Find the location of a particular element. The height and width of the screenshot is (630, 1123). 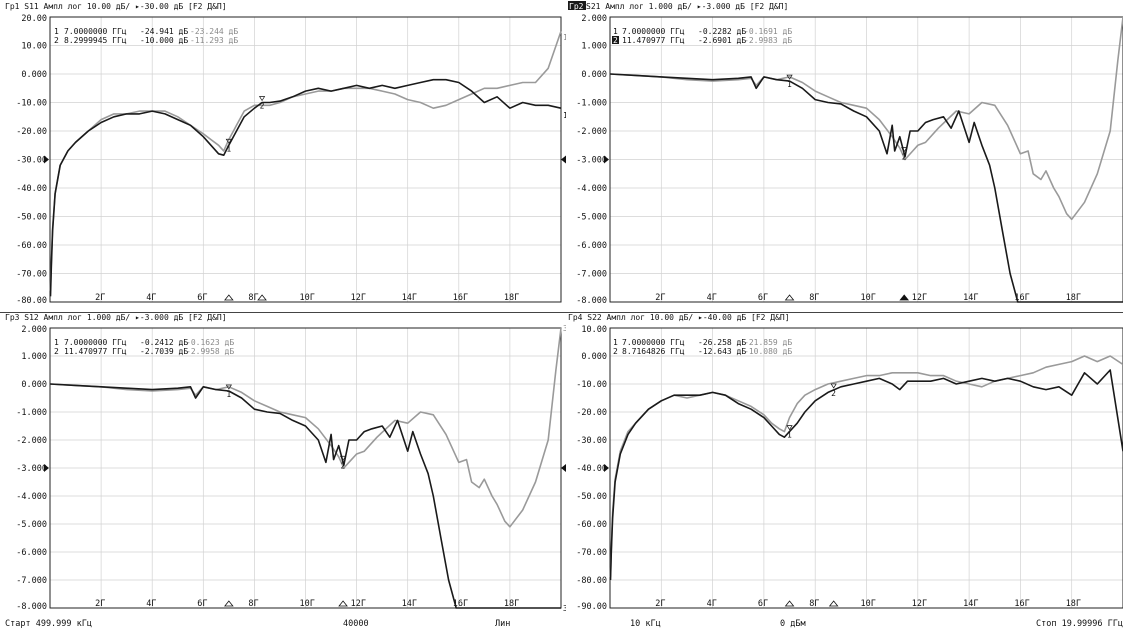

y-tick-label: 10.00 is located at coordinates (34, 47).